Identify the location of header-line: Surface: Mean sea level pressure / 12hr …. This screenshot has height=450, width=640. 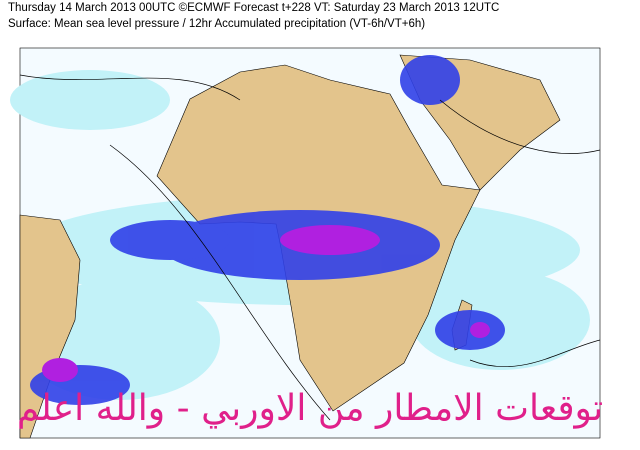
(217, 24).